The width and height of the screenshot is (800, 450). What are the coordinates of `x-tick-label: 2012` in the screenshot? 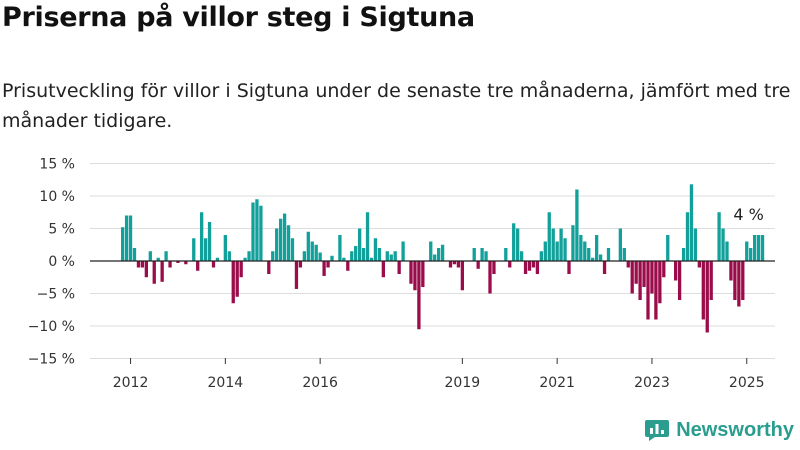 It's located at (131, 383).